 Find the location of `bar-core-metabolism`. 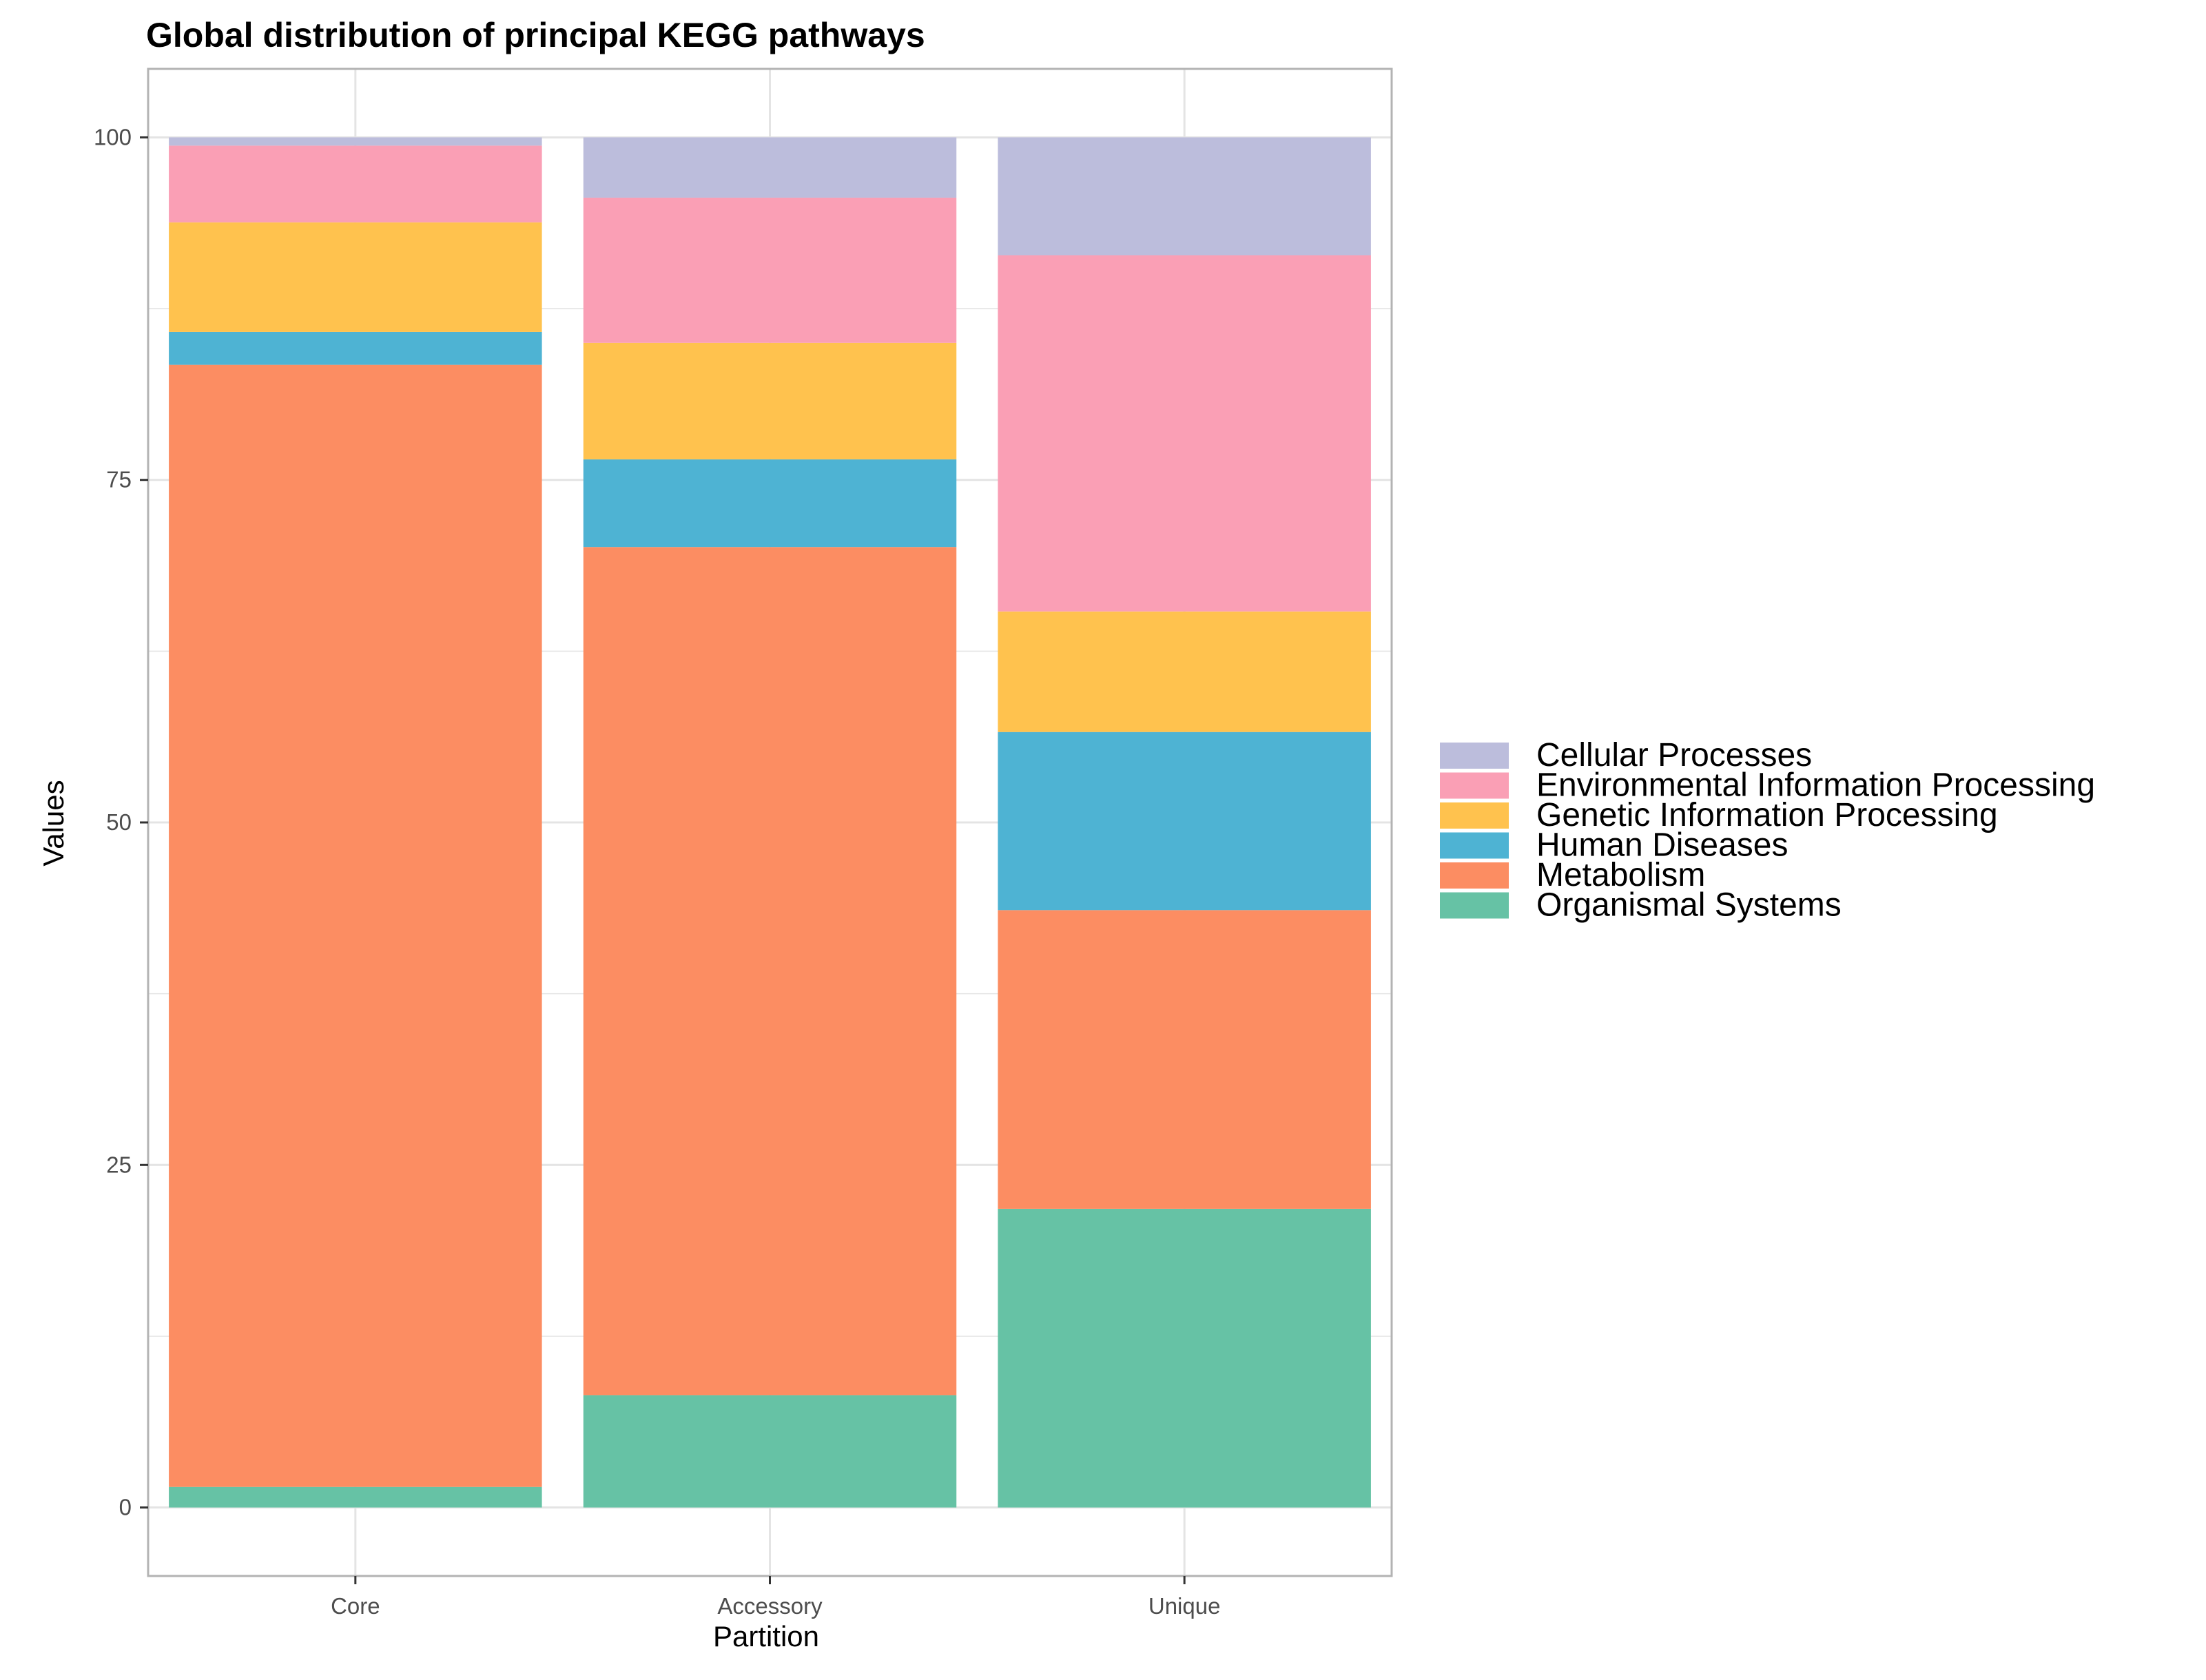

bar-core-metabolism is located at coordinates (355, 925).